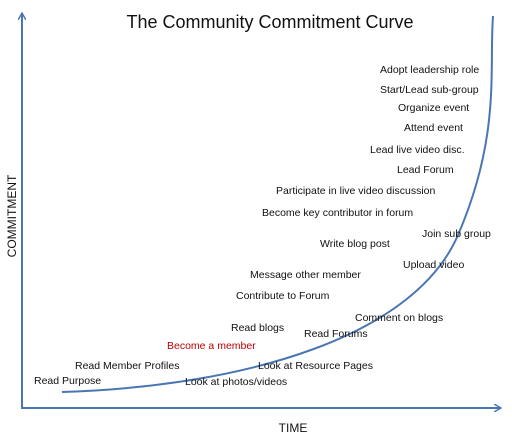 The height and width of the screenshot is (438, 512). Describe the element at coordinates (433, 108) in the screenshot. I see `node-label: Organize event` at that location.